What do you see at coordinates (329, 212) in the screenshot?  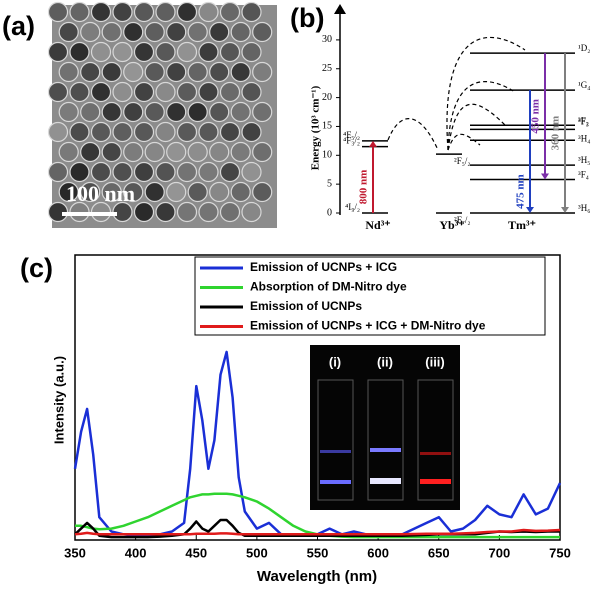 I see `tick-label: 0` at bounding box center [329, 212].